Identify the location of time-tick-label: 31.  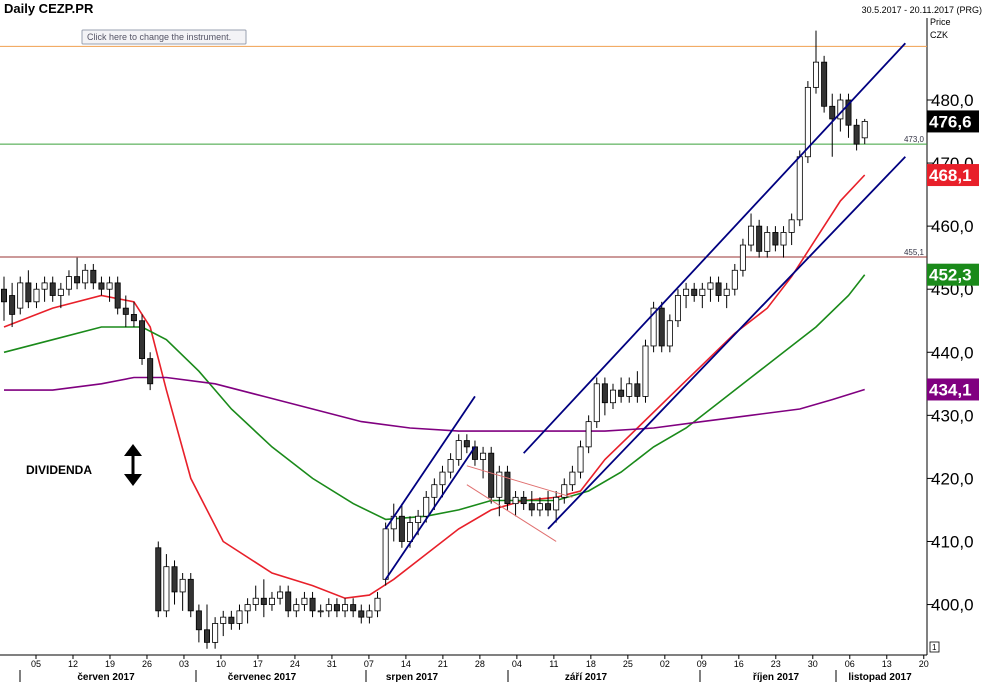
(332, 664).